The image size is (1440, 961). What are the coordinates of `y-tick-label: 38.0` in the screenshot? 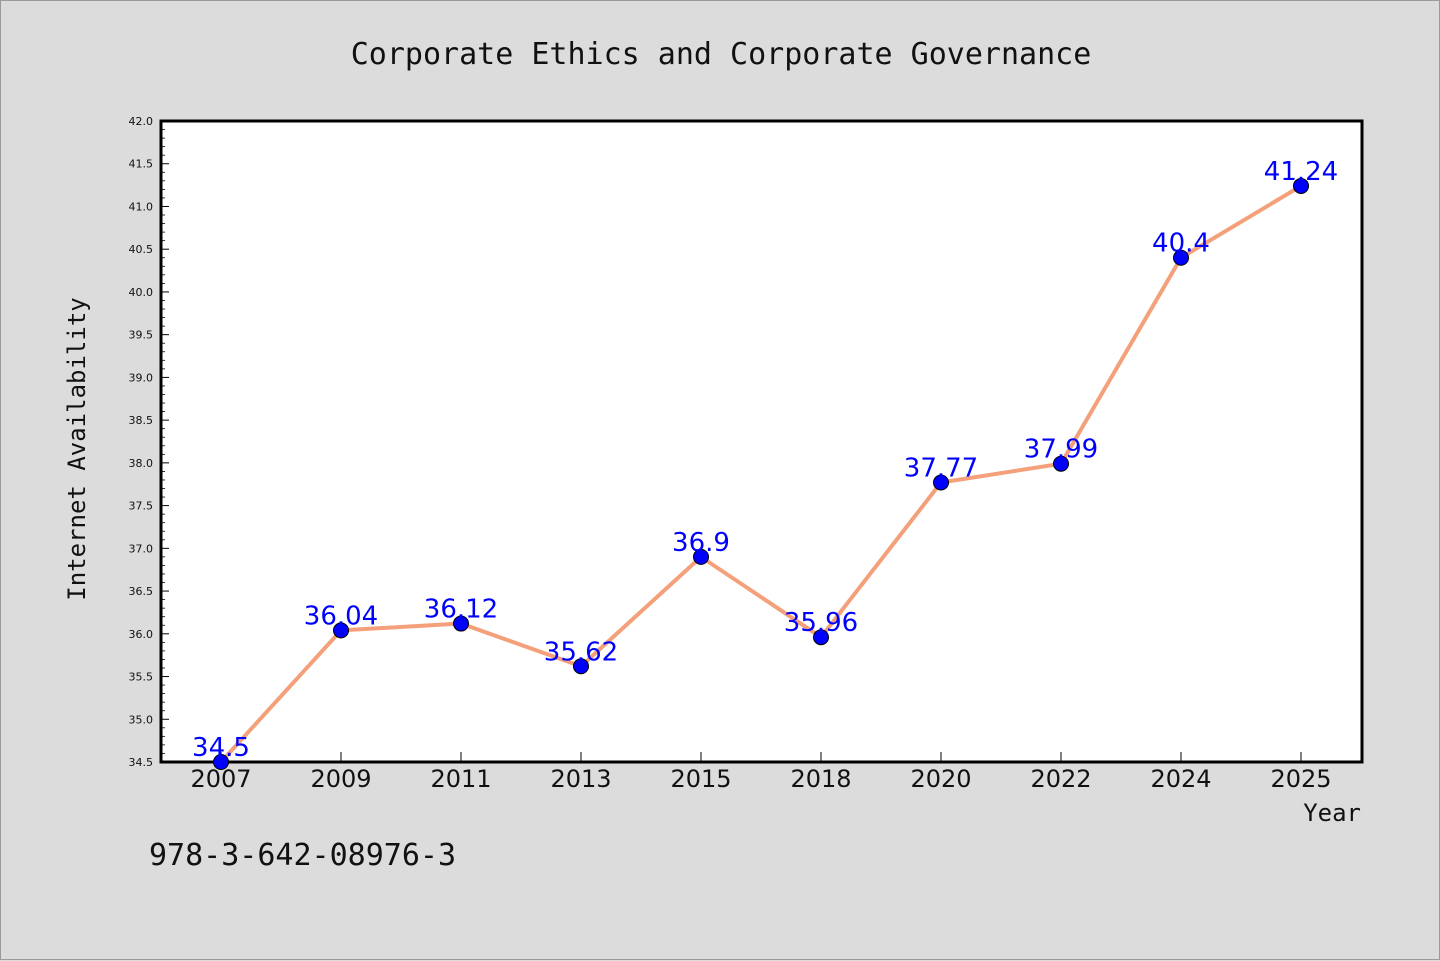 It's located at (141, 463).